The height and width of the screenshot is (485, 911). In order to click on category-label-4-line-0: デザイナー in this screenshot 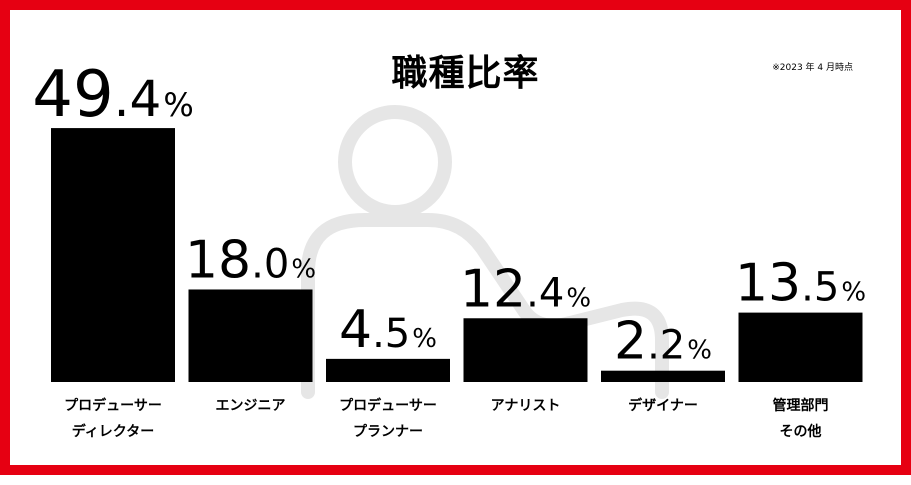, I will do `click(663, 406)`.